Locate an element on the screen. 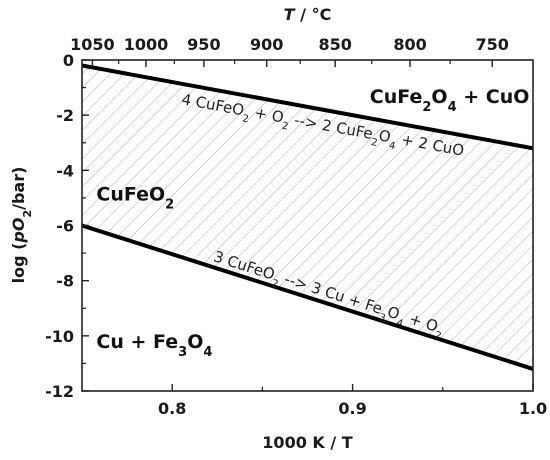 This screenshot has height=460, width=550. top-tick-label: 900 is located at coordinates (266, 44).